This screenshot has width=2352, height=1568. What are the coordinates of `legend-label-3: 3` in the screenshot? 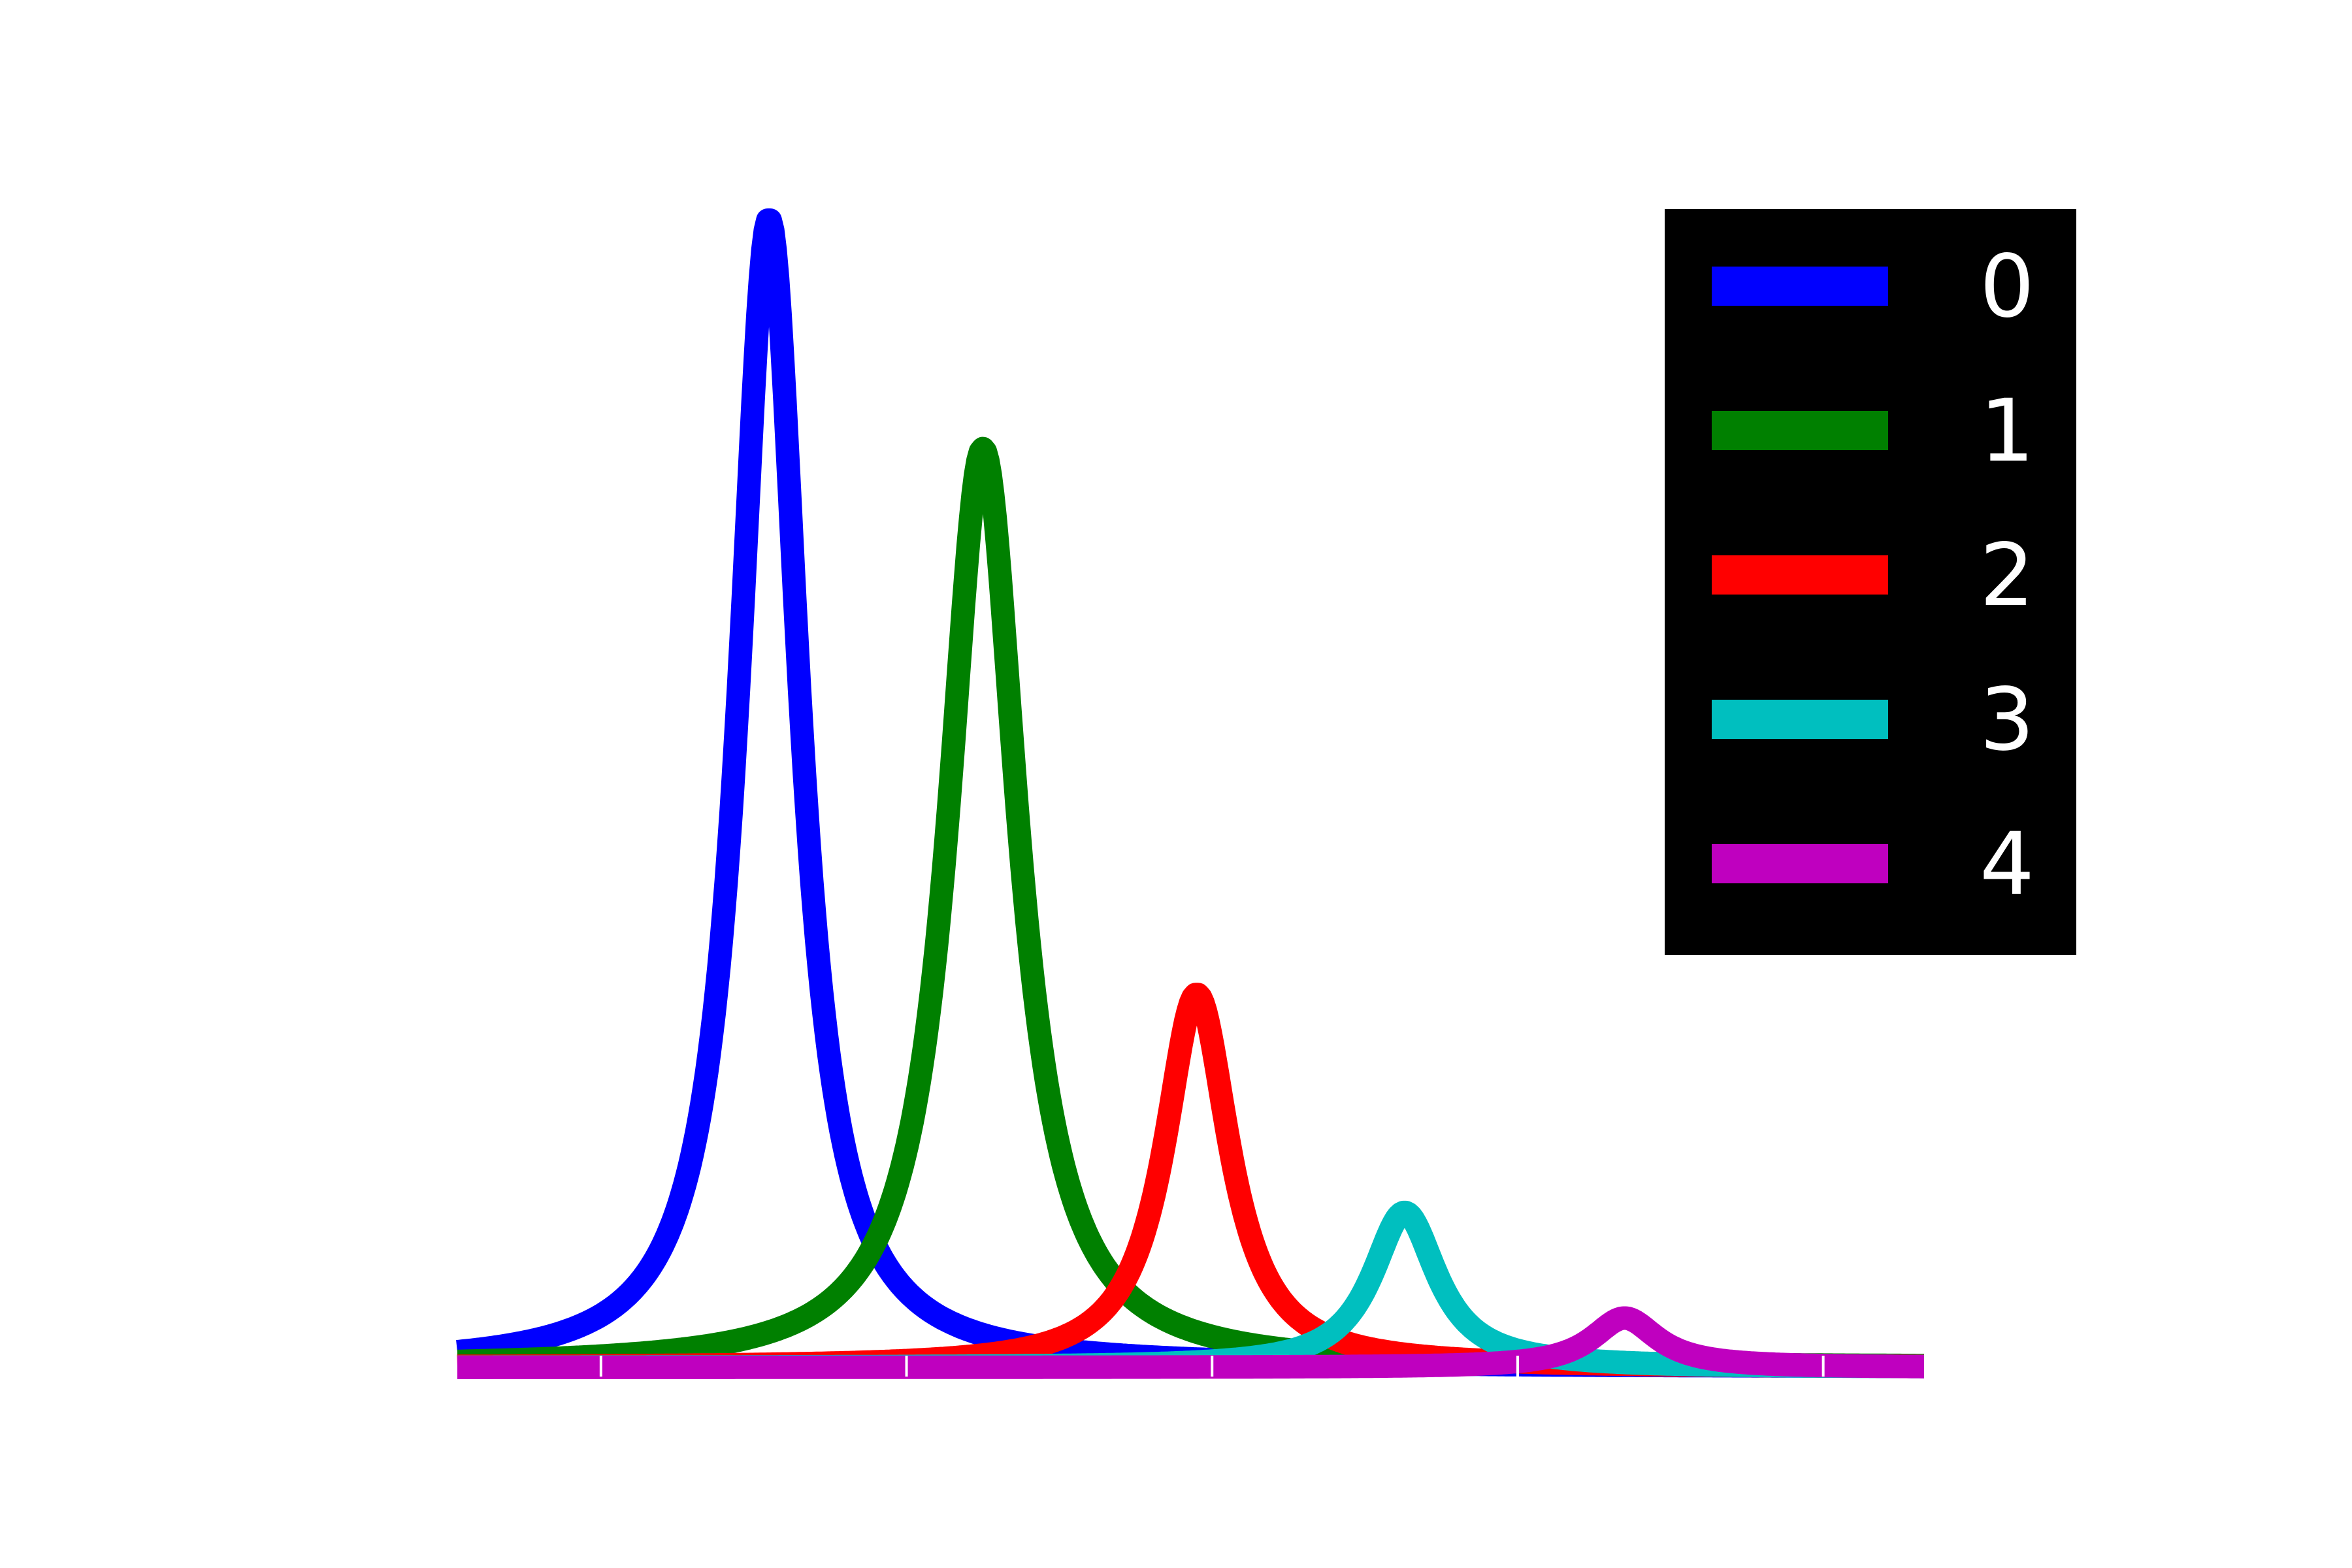 It's located at (2007, 720).